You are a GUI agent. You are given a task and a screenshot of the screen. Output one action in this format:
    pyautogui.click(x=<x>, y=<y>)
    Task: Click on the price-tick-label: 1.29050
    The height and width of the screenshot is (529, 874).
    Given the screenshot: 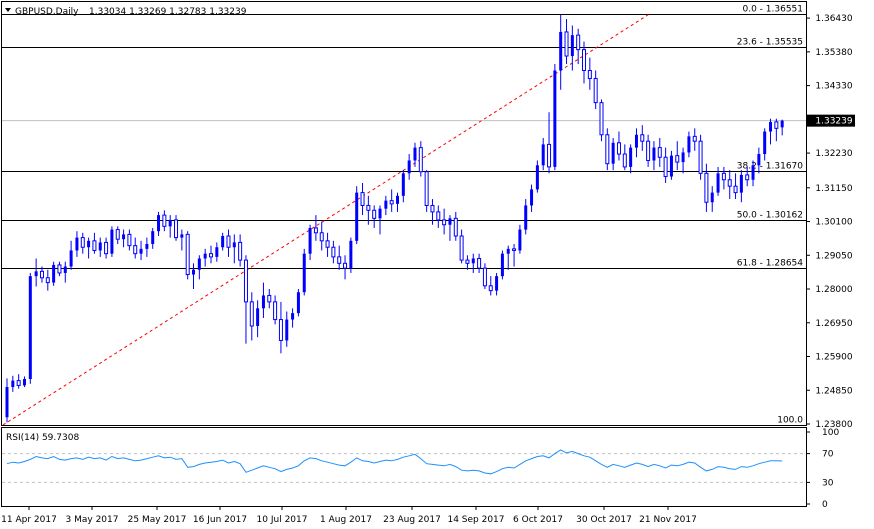 What is the action you would take?
    pyautogui.click(x=833, y=256)
    